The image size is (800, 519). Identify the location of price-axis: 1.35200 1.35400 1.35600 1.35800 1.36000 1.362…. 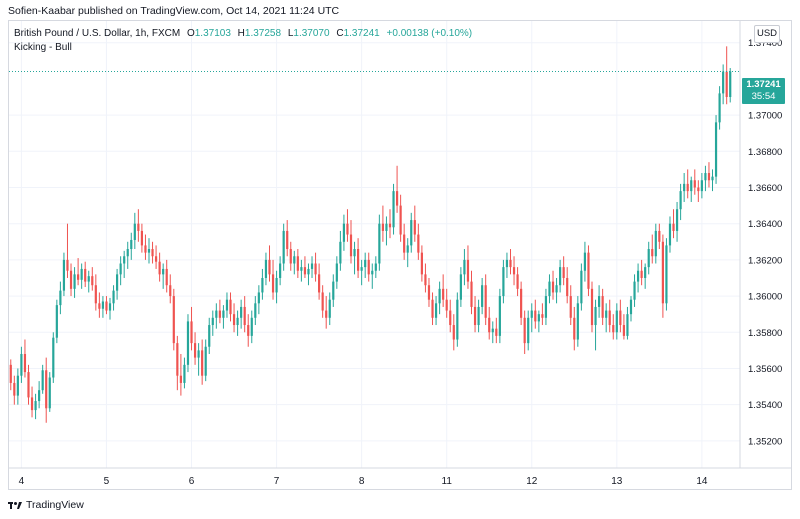
(765, 242).